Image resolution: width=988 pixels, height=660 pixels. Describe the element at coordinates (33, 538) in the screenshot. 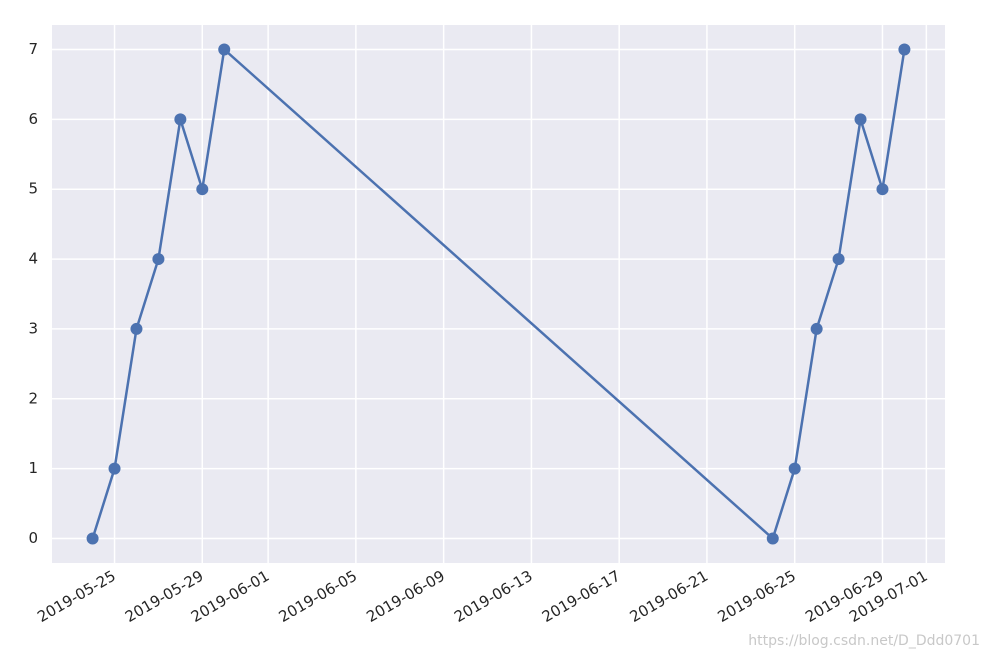

I see `y-tick-label: 0` at that location.